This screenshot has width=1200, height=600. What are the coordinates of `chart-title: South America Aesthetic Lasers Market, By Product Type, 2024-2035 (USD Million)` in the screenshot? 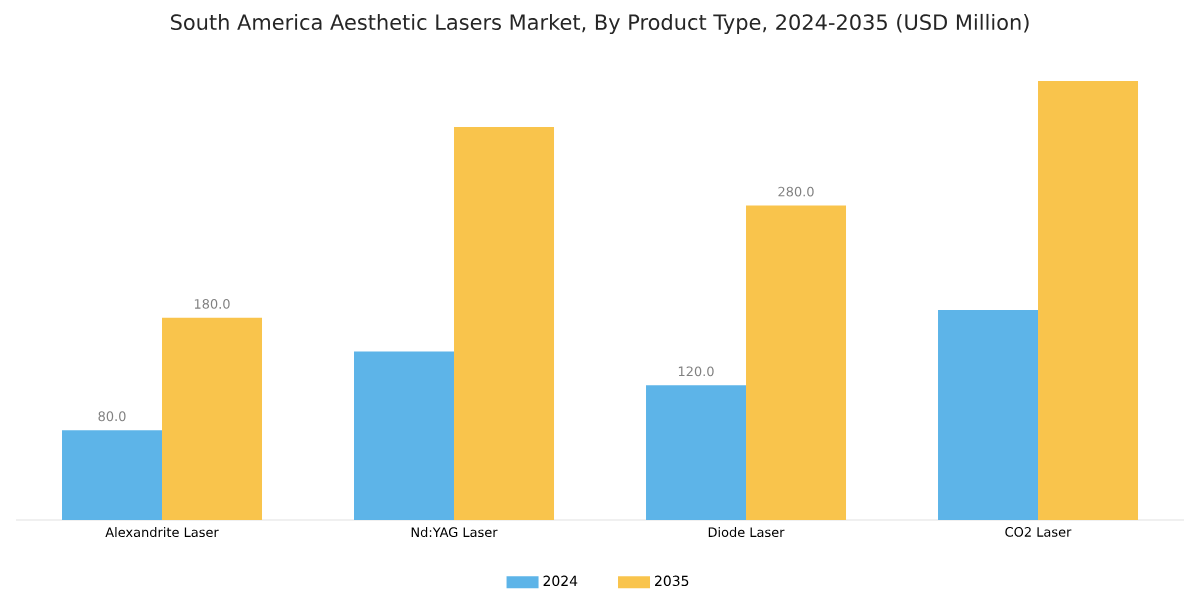 It's located at (599, 24).